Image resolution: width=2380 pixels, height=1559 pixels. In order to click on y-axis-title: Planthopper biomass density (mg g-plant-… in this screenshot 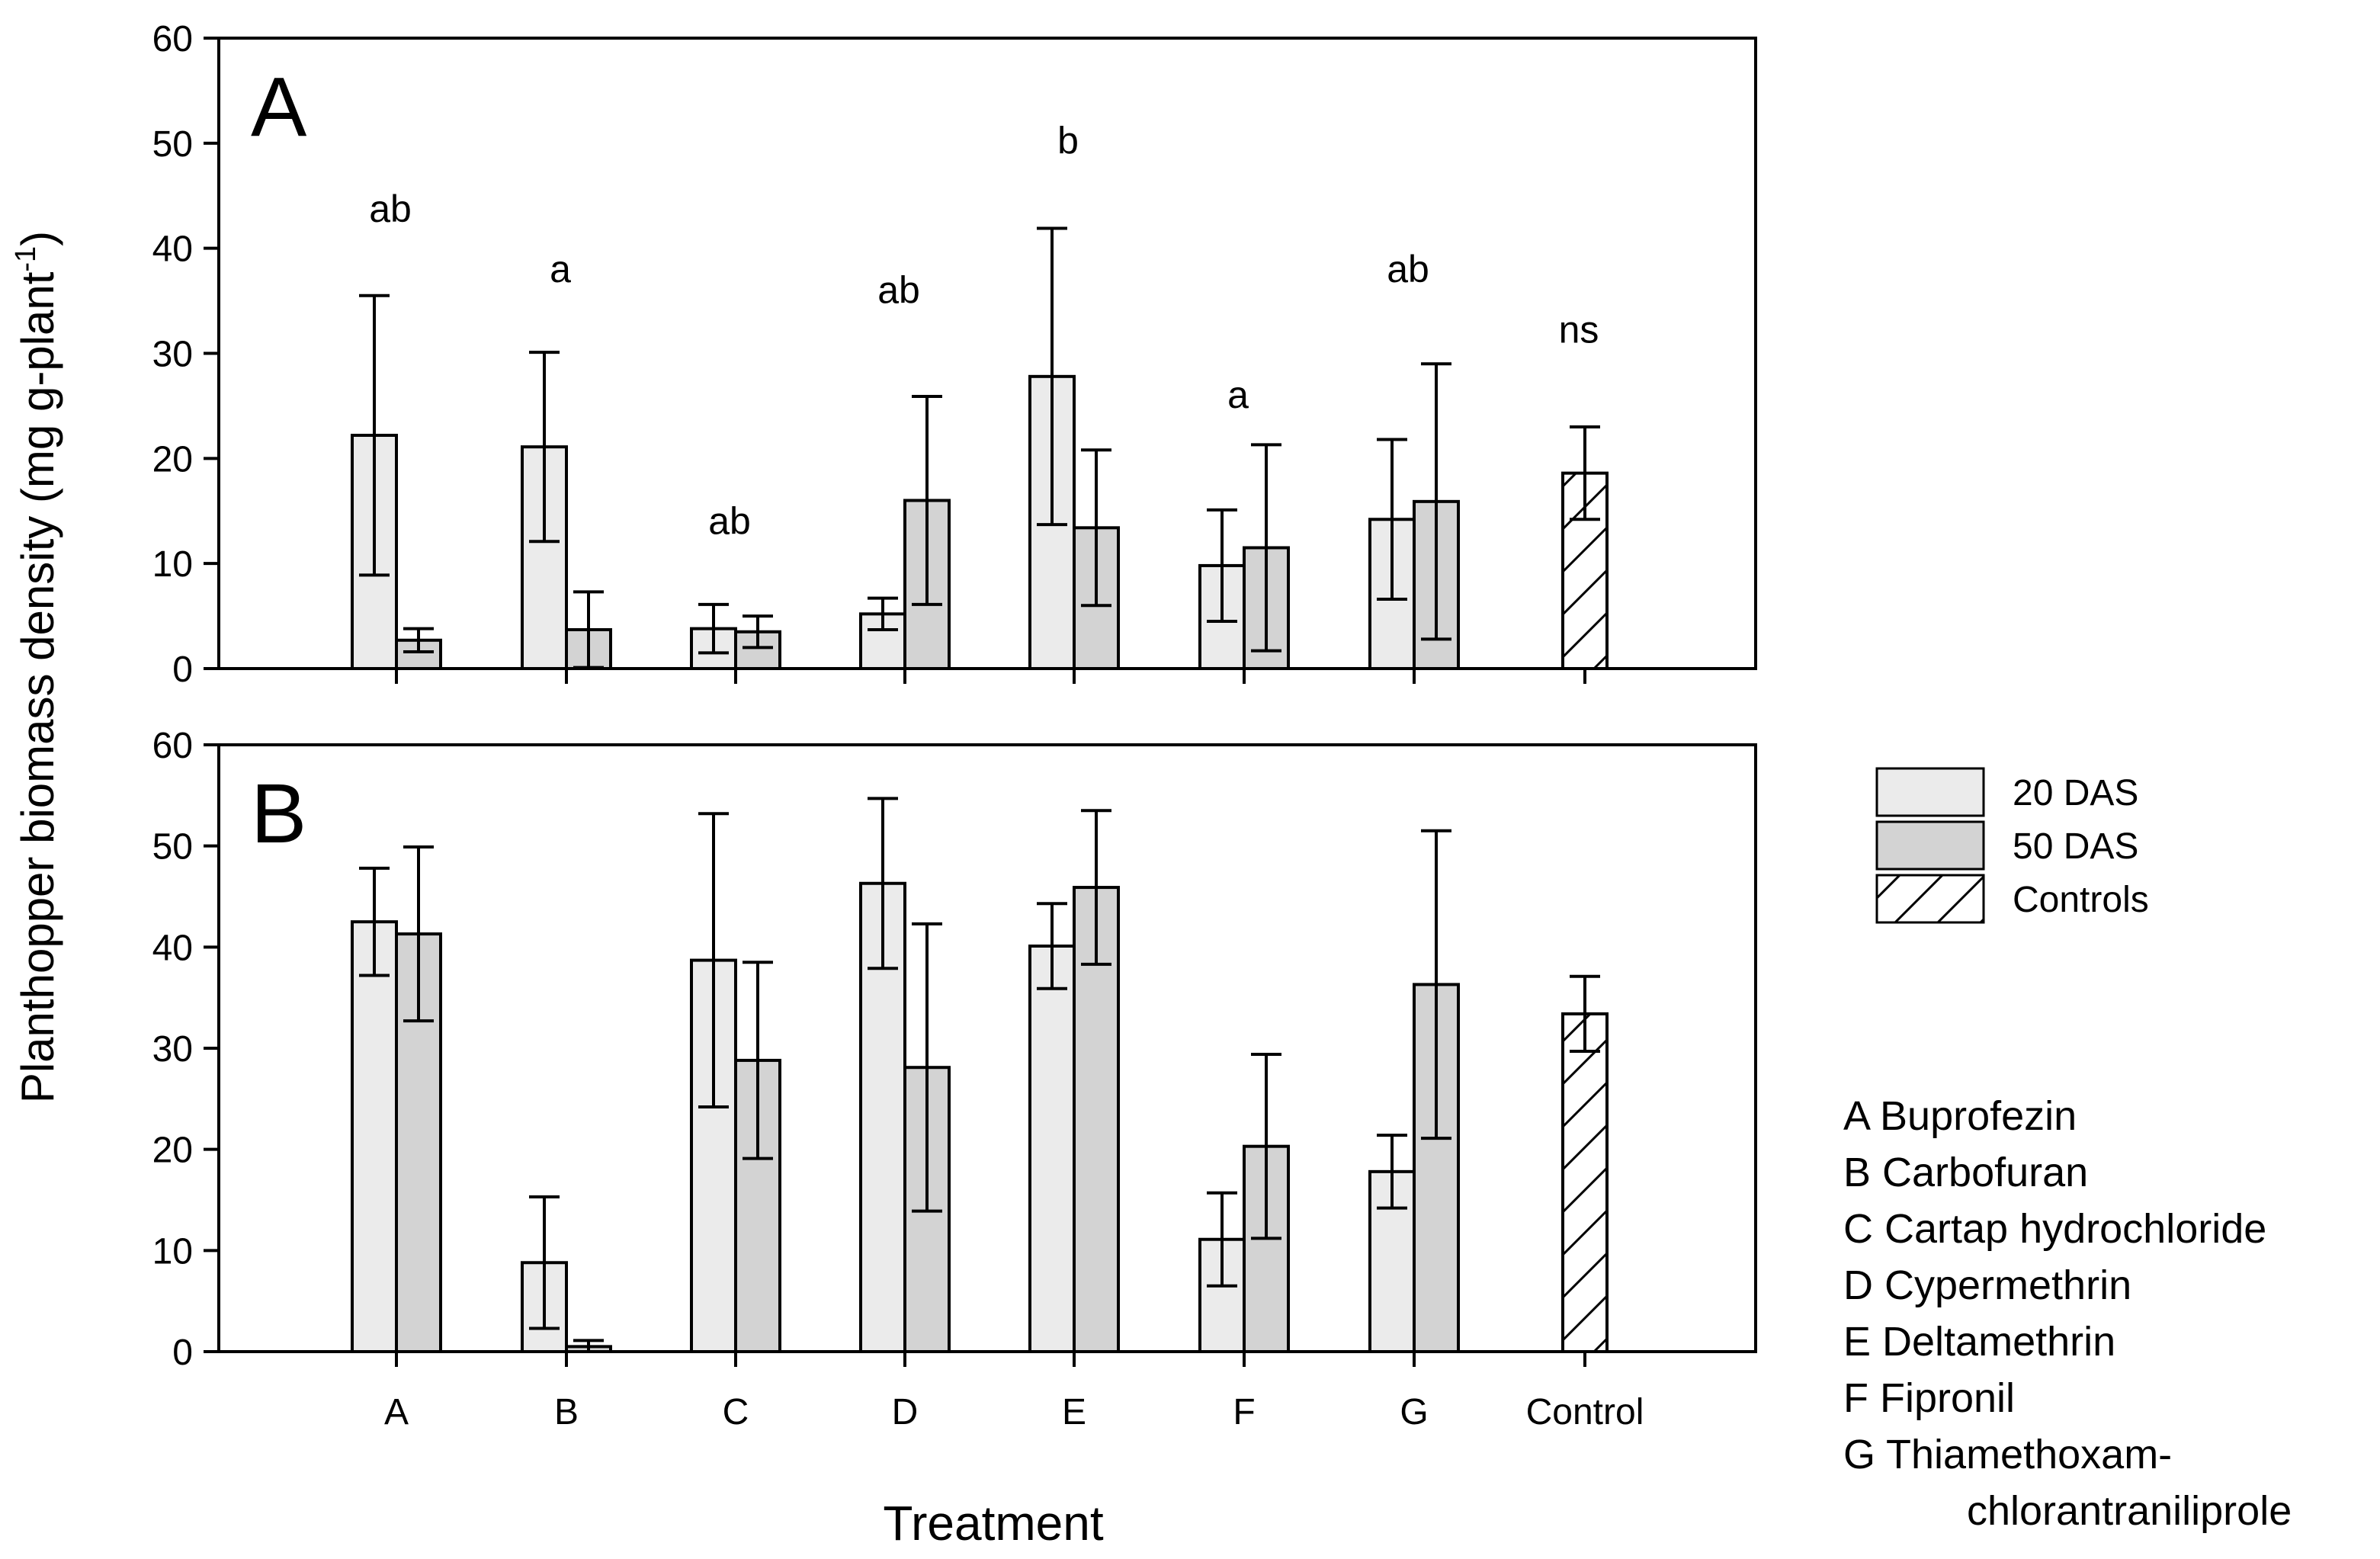, I will do `click(36, 667)`.